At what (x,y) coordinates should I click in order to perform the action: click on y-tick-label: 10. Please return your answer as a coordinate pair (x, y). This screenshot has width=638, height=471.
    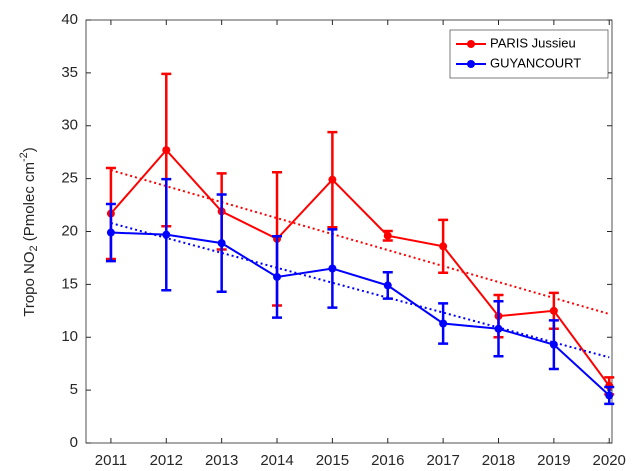
    Looking at the image, I should click on (69, 336).